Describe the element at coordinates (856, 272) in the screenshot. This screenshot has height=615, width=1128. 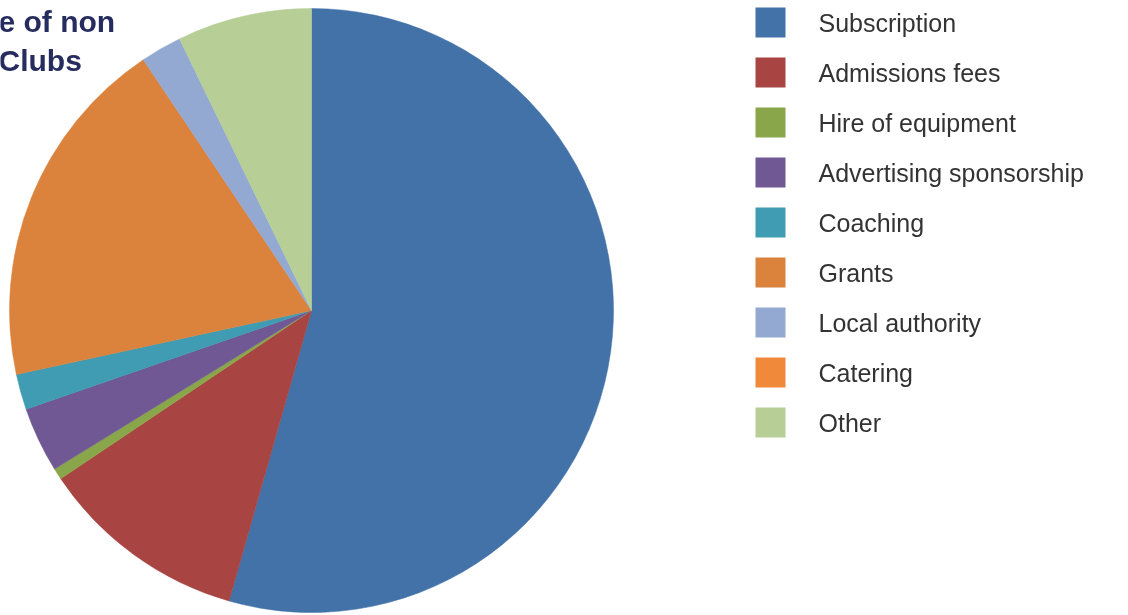
I see `legend-label: Grants` at that location.